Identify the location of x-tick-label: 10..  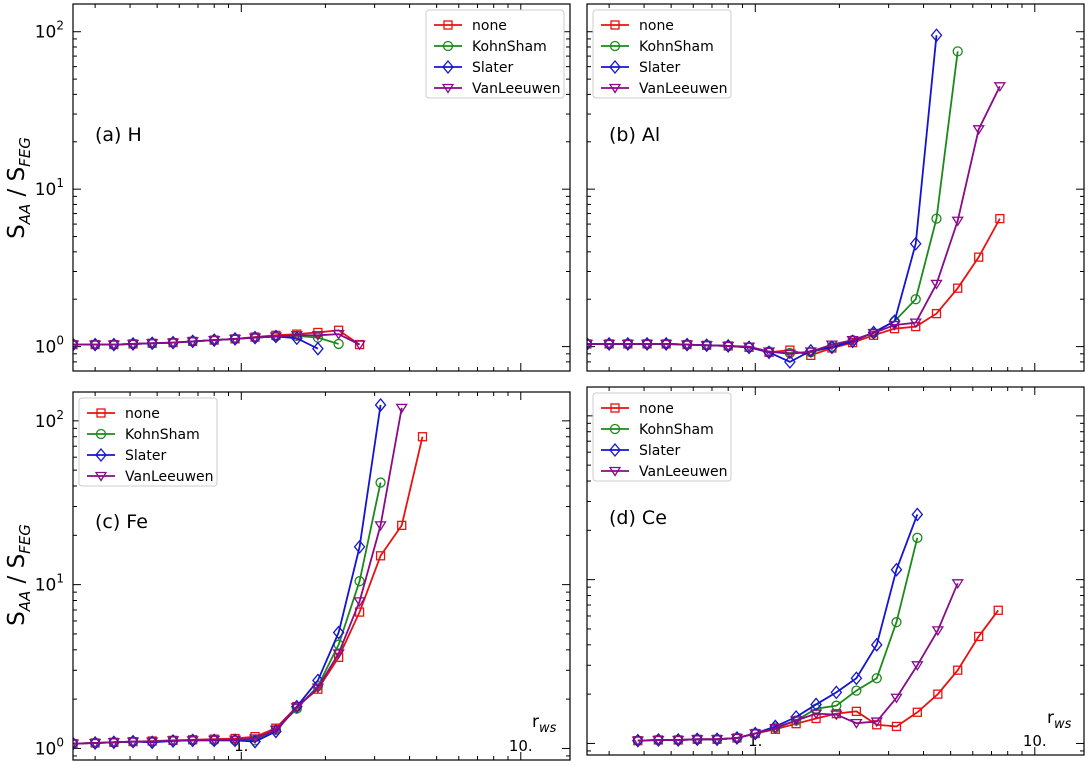
(1035, 741).